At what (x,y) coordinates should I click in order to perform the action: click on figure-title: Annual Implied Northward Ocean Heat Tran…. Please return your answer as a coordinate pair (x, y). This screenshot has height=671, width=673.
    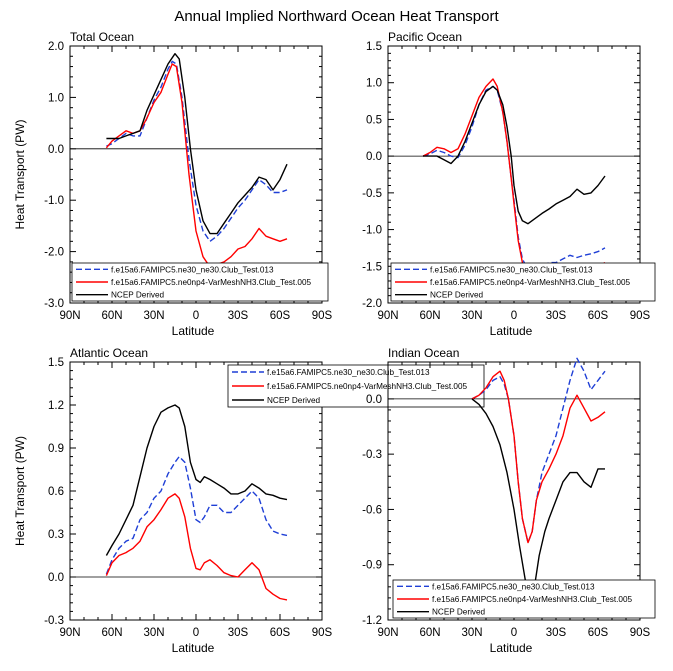
    Looking at the image, I should click on (336, 16).